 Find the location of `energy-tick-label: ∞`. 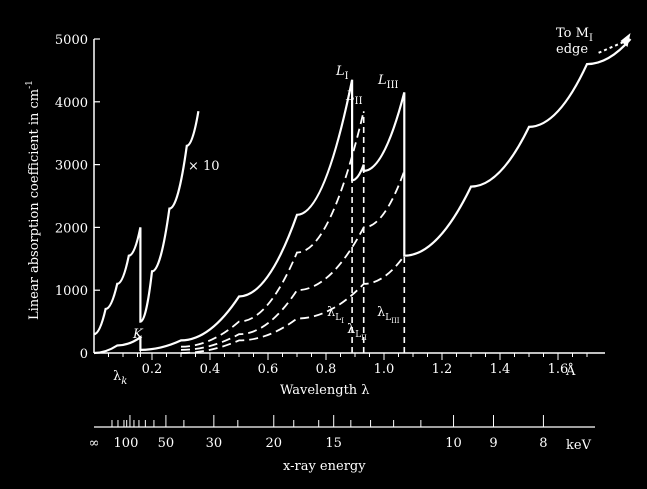

energy-tick-label: ∞ is located at coordinates (94, 443).